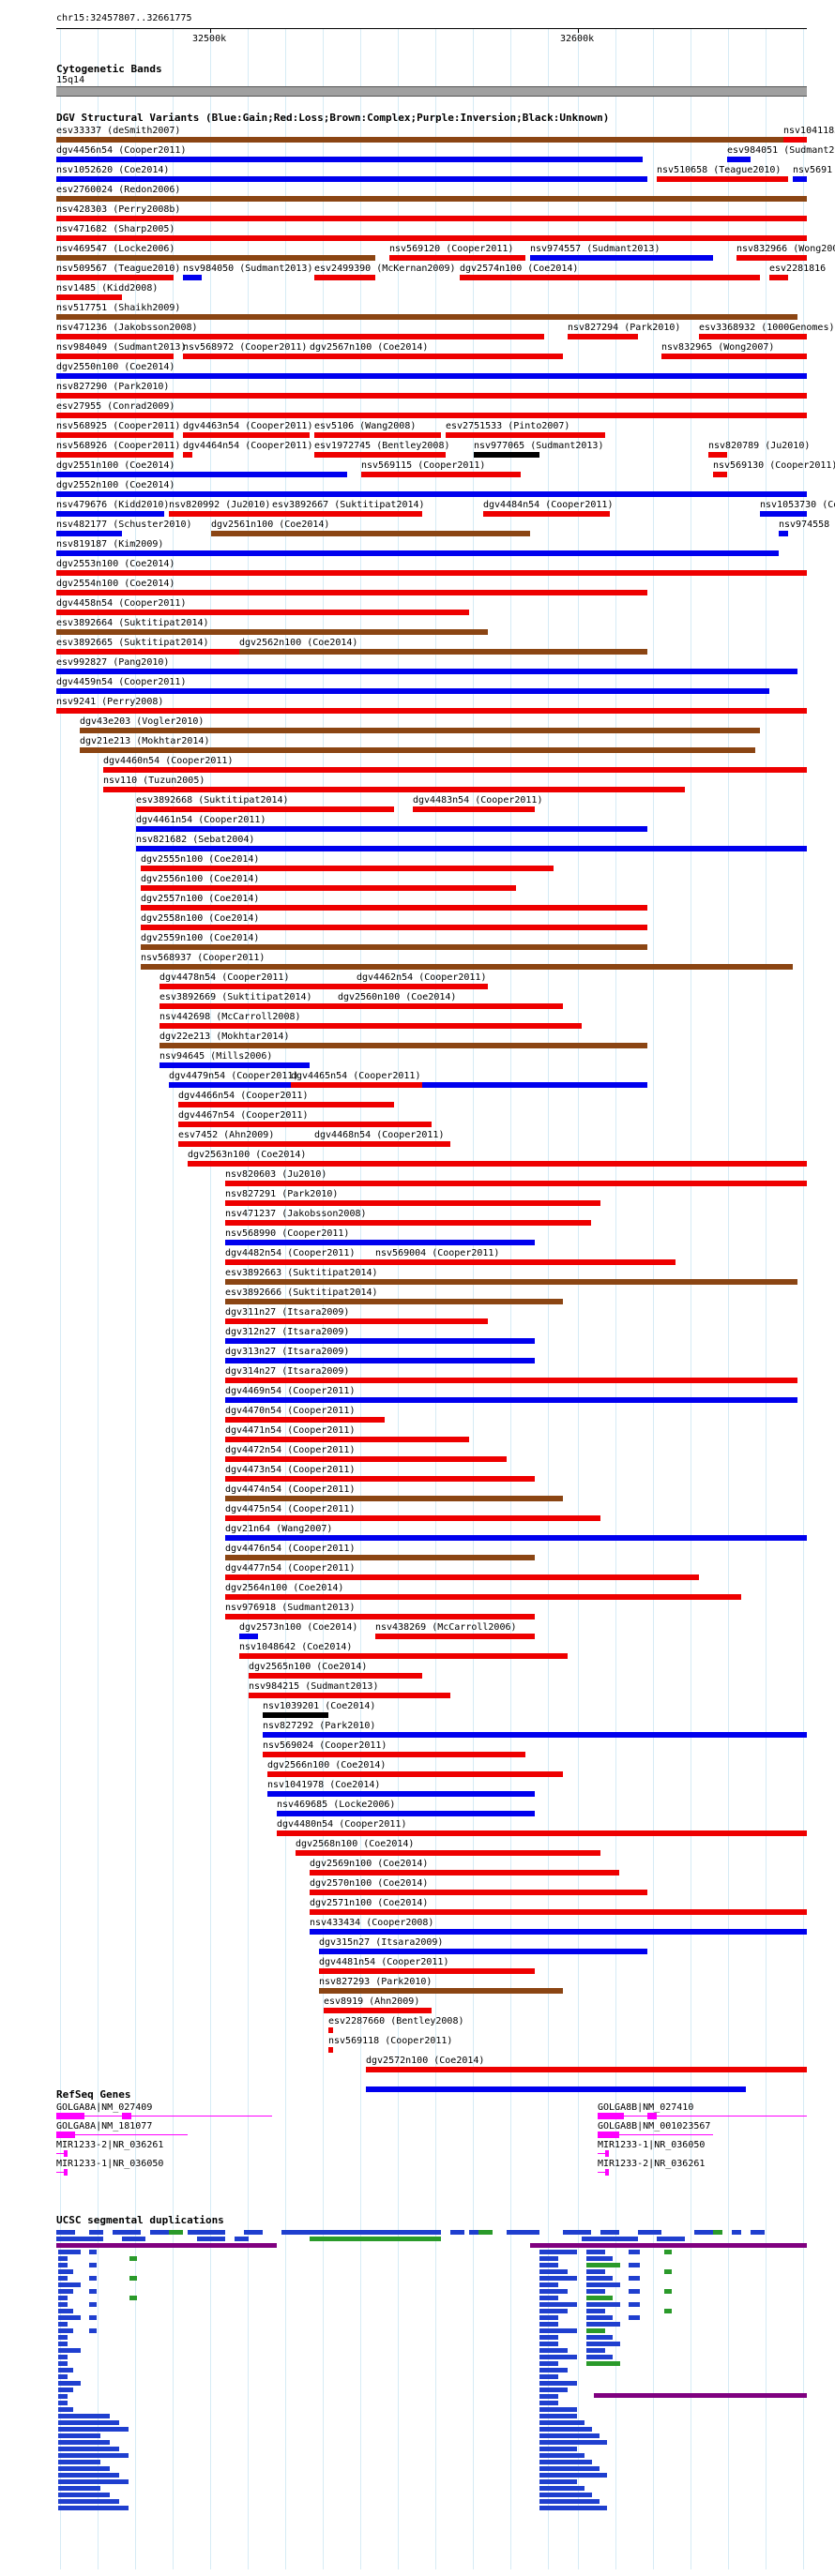 The height and width of the screenshot is (2576, 835). I want to click on variant-label: dgv2574n100 (Coe2014), so click(519, 269).